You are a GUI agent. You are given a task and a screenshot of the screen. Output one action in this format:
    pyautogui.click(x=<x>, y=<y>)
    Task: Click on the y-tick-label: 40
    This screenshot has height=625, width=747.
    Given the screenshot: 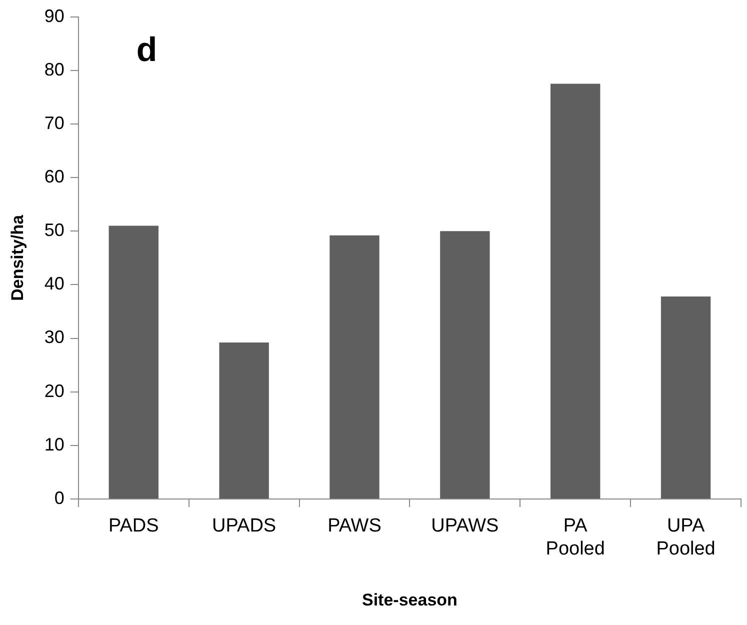 What is the action you would take?
    pyautogui.click(x=54, y=284)
    